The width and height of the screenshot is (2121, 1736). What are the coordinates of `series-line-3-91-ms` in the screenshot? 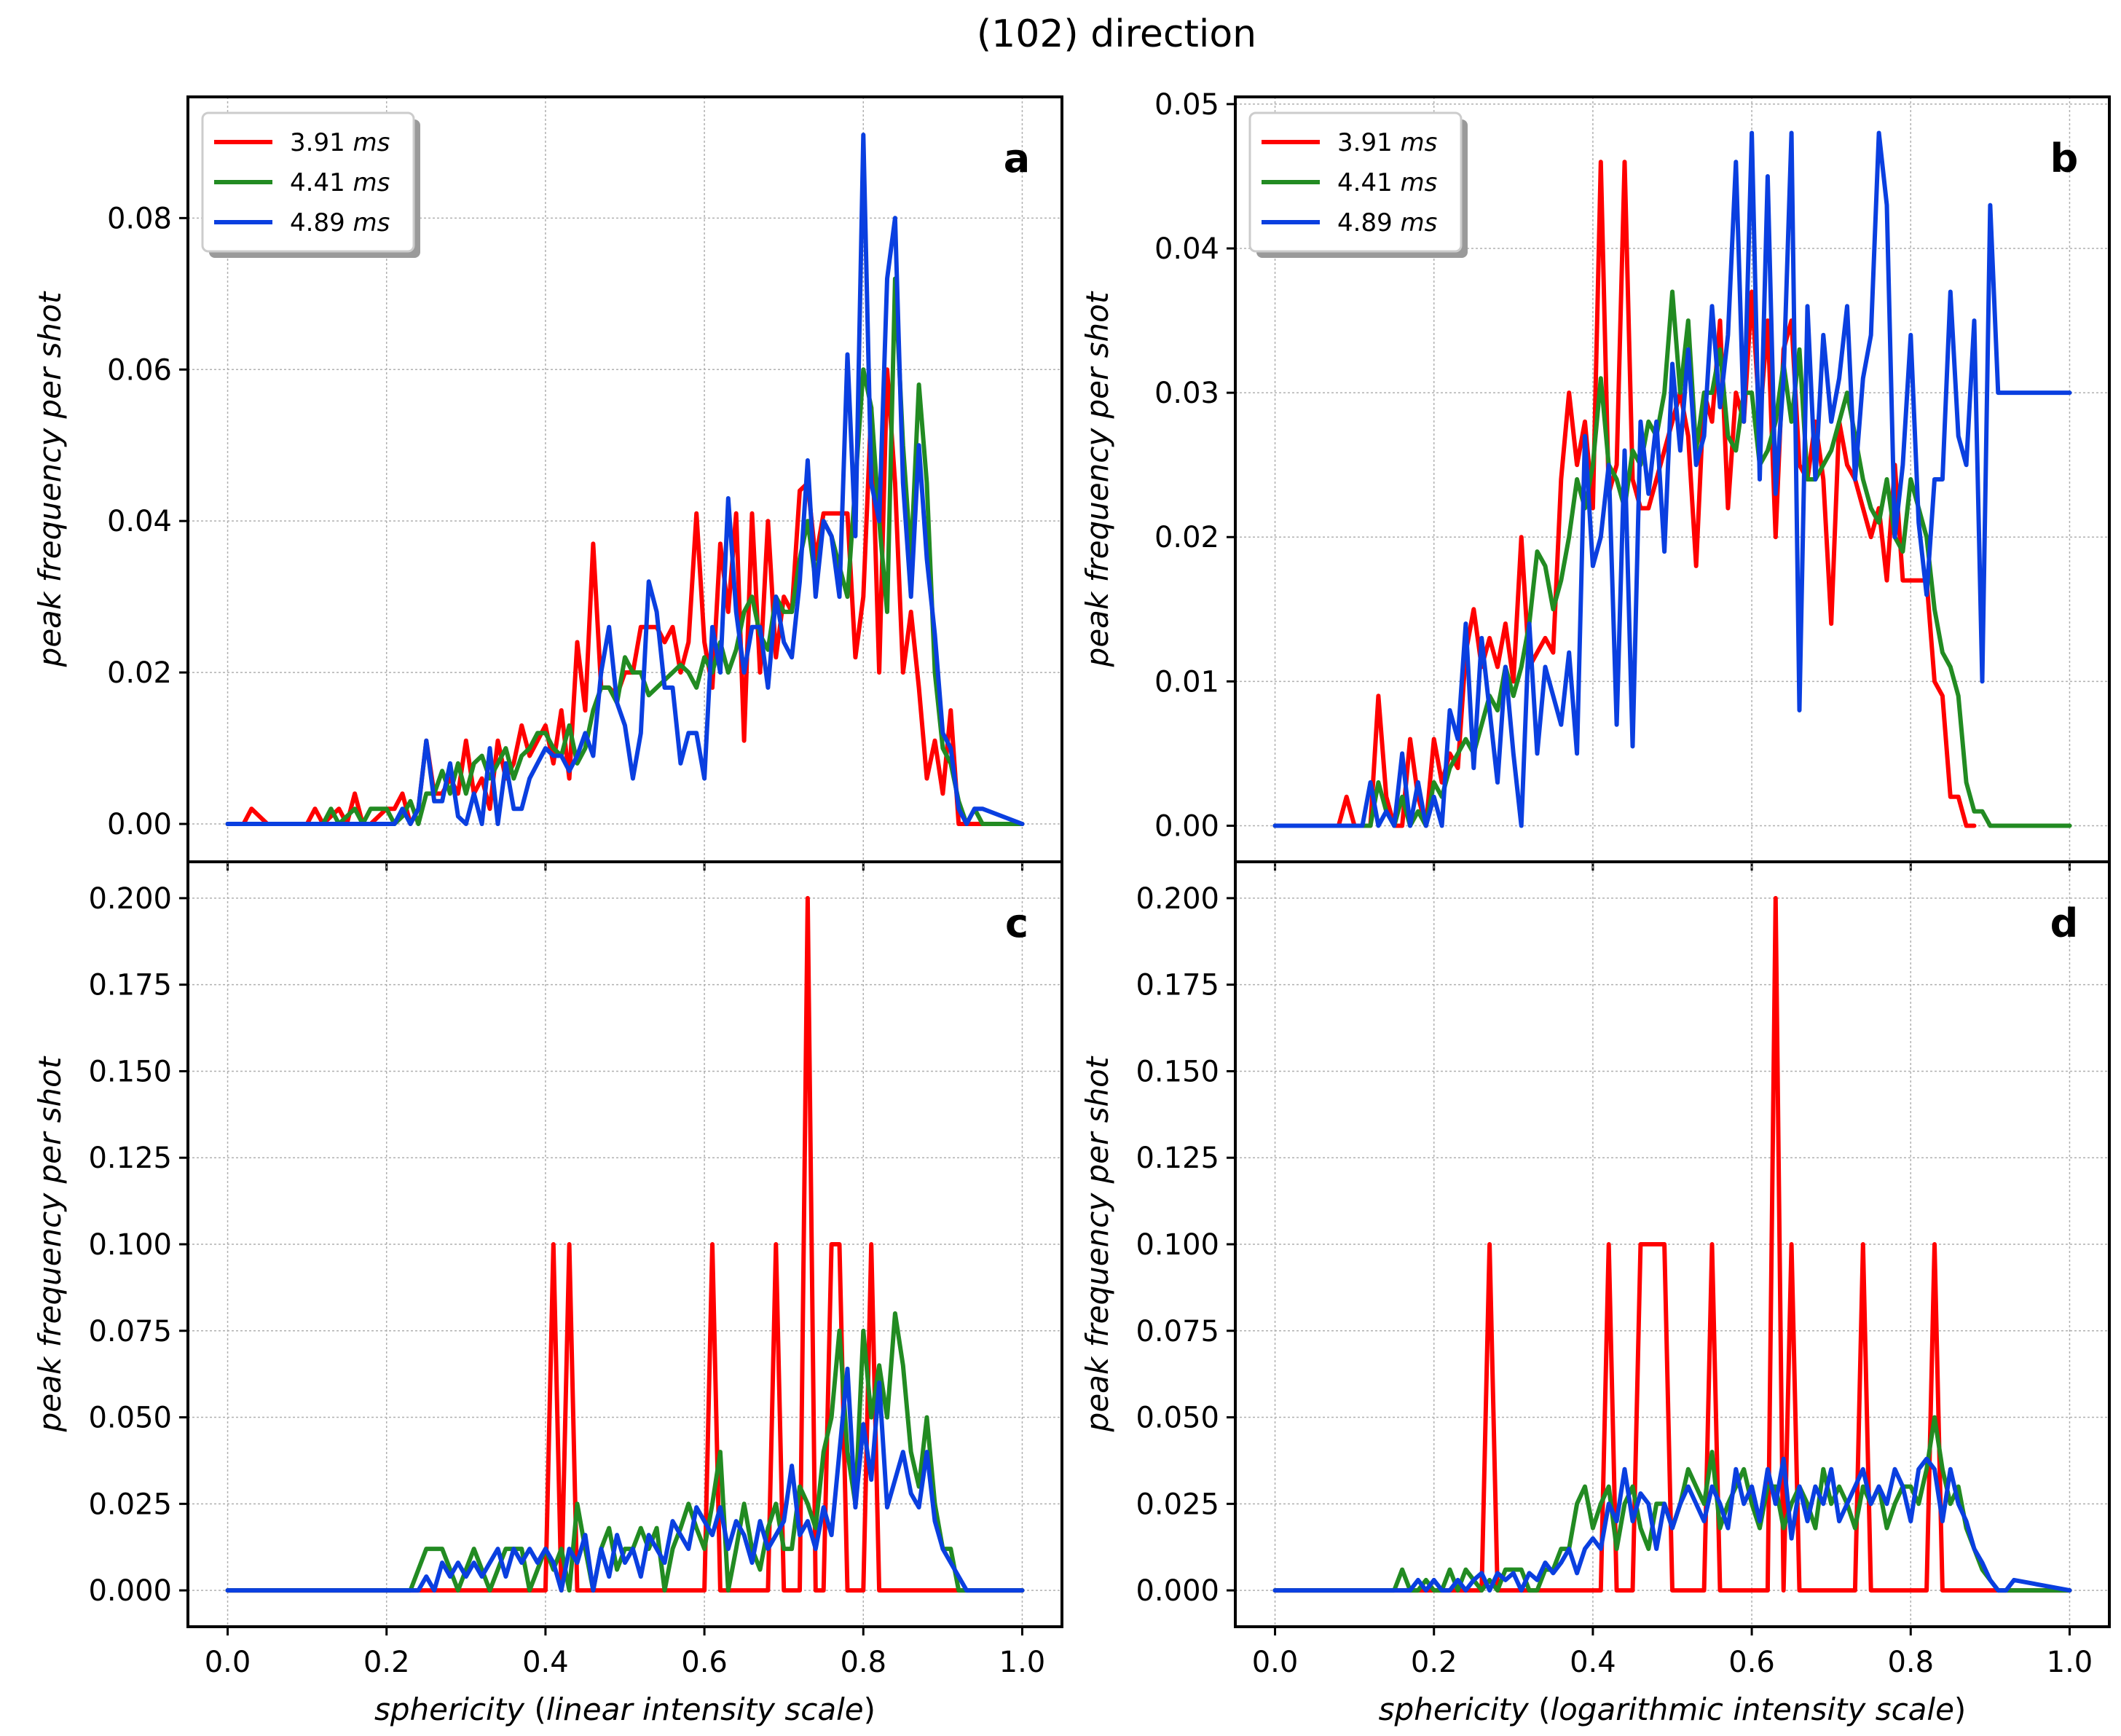 It's located at (1624, 494).